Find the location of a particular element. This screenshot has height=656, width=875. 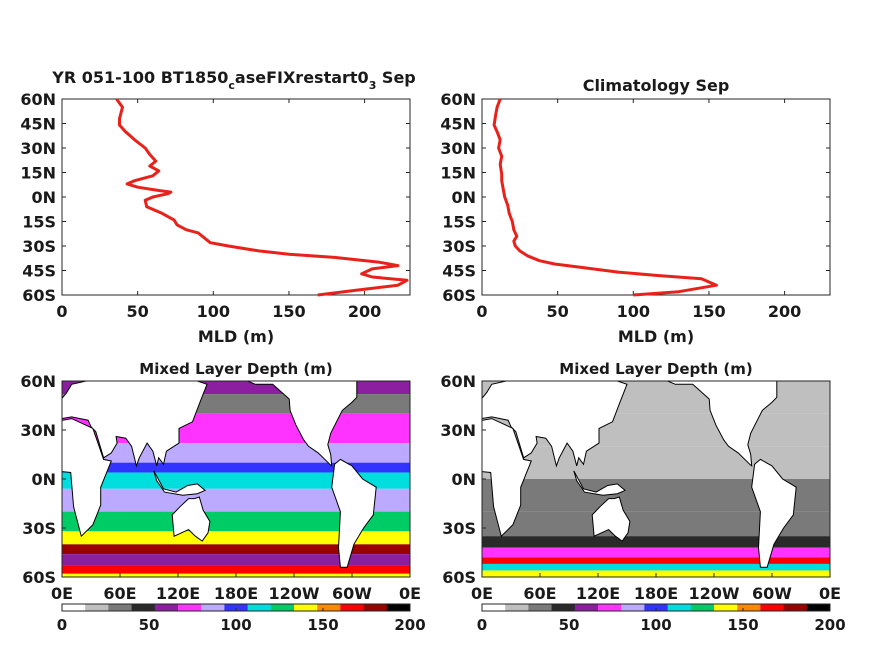

plot-area is located at coordinates (236, 197).